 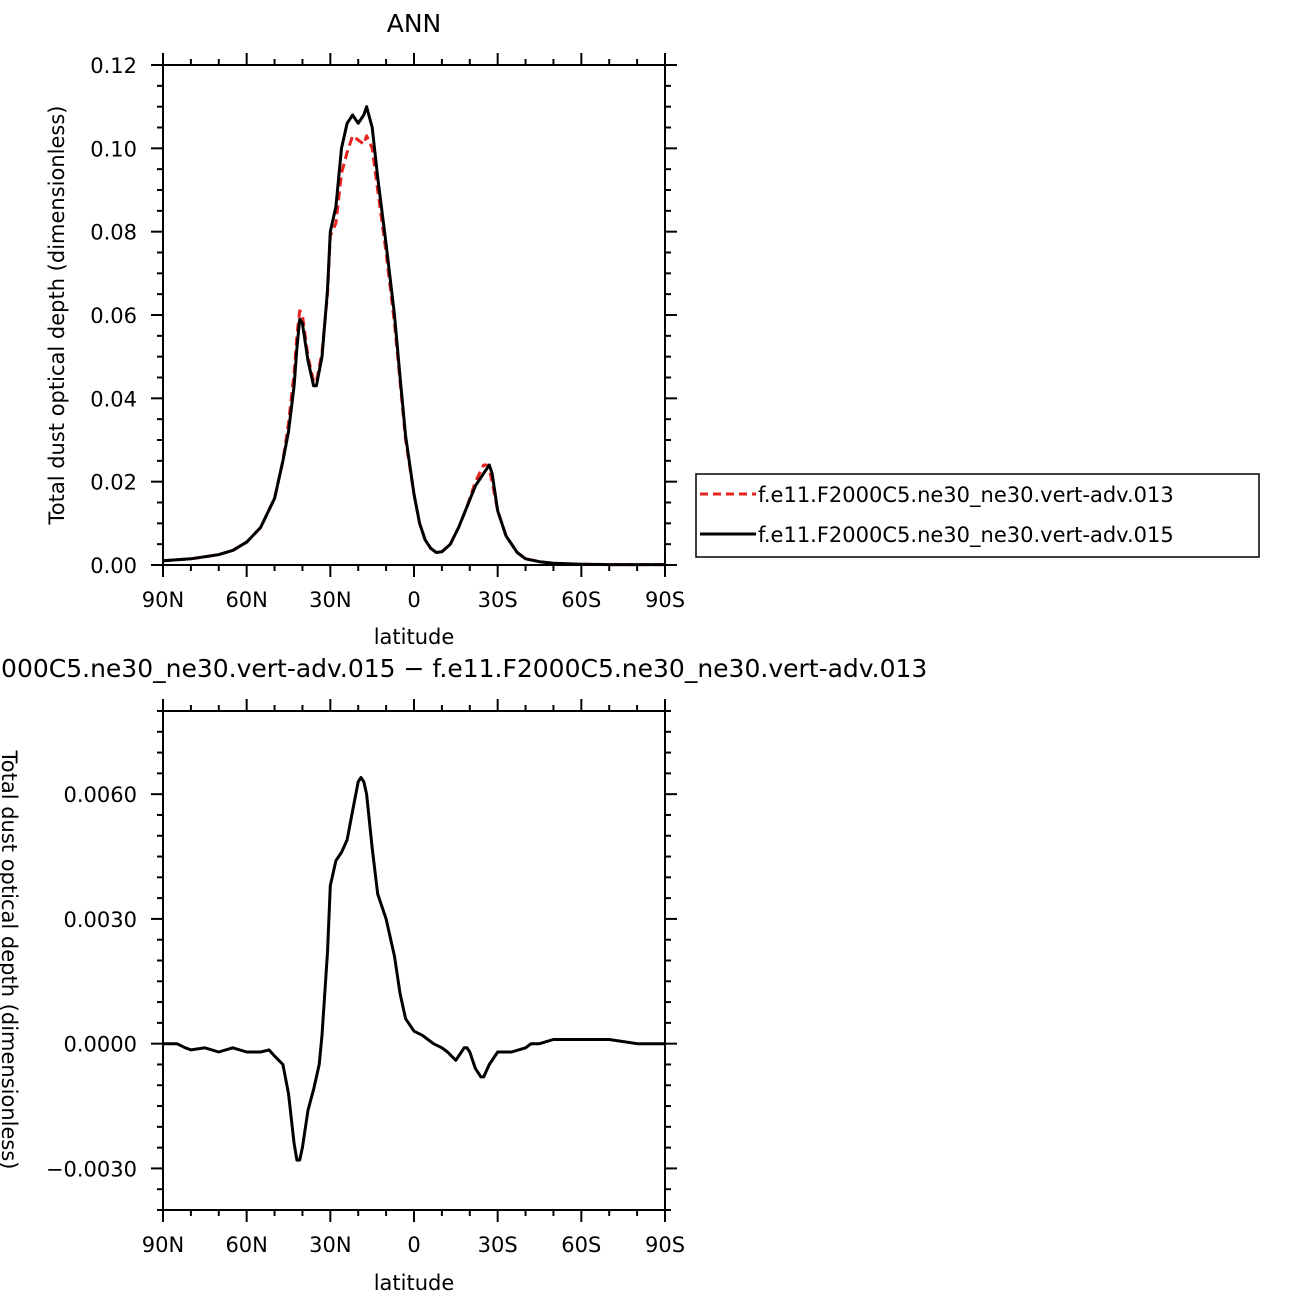 I want to click on legend-box, so click(x=977, y=515).